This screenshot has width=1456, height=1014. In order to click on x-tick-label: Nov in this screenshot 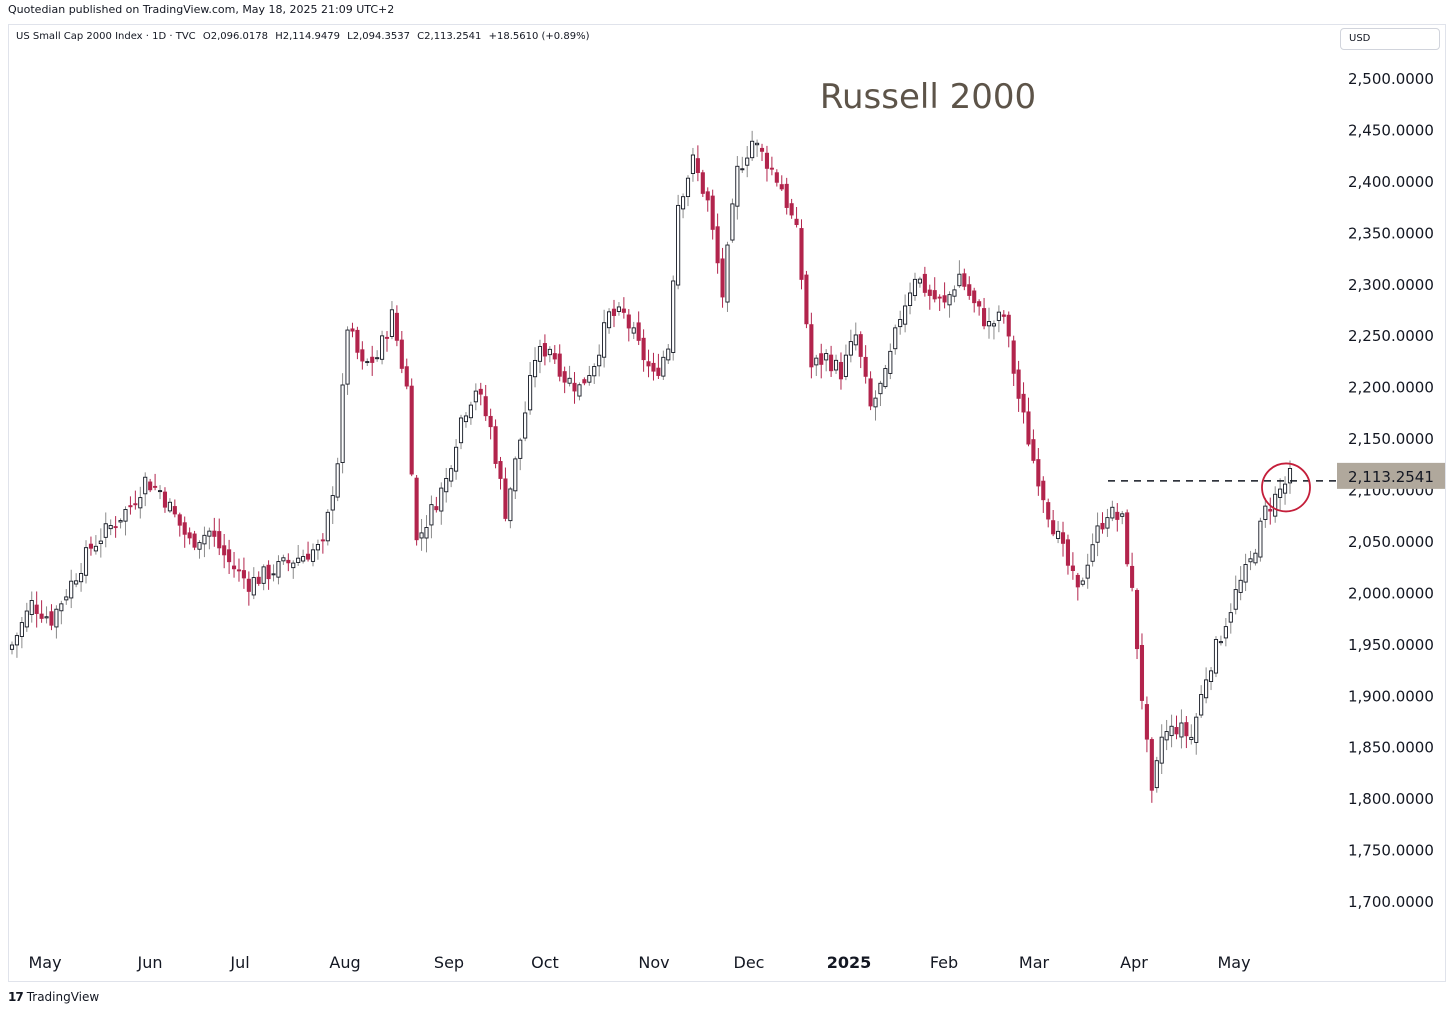, I will do `click(653, 962)`.